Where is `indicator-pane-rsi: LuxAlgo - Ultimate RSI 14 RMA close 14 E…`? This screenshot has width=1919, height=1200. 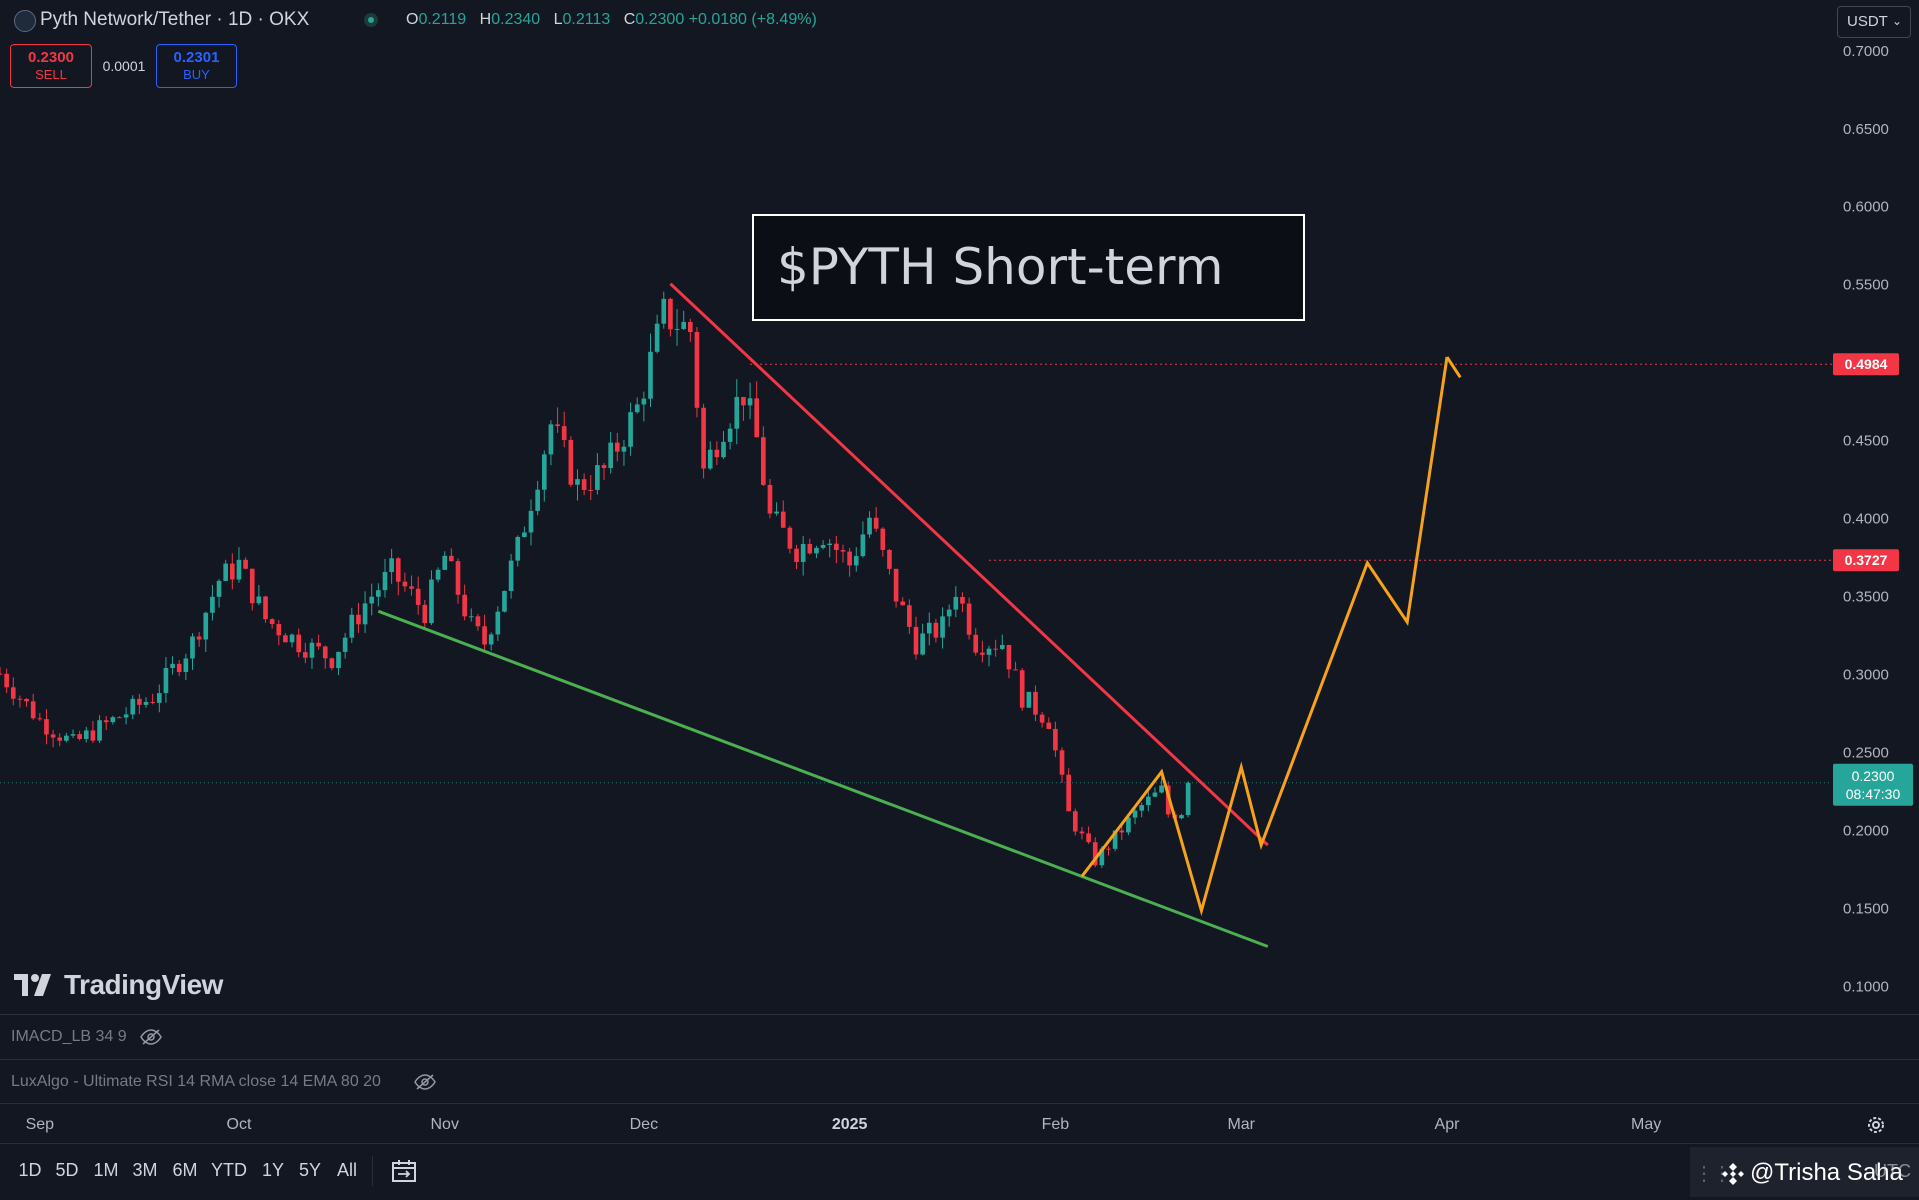
indicator-pane-rsi: LuxAlgo - Ultimate RSI 14 RMA close 14 E… is located at coordinates (959, 1082).